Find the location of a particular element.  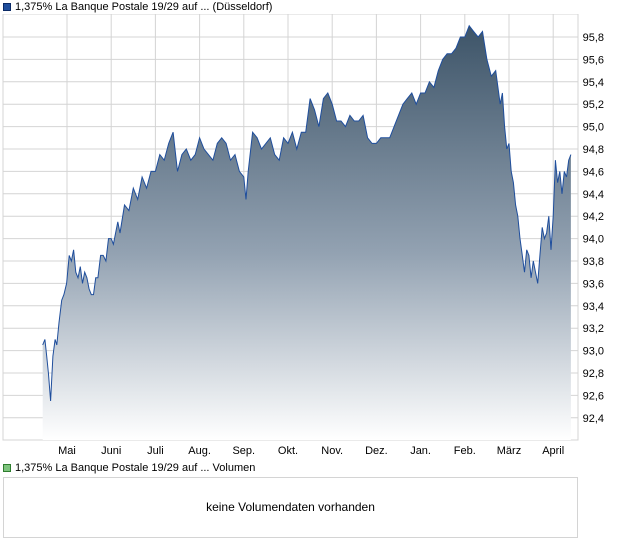

x-tick-label: Juni is located at coordinates (111, 451).